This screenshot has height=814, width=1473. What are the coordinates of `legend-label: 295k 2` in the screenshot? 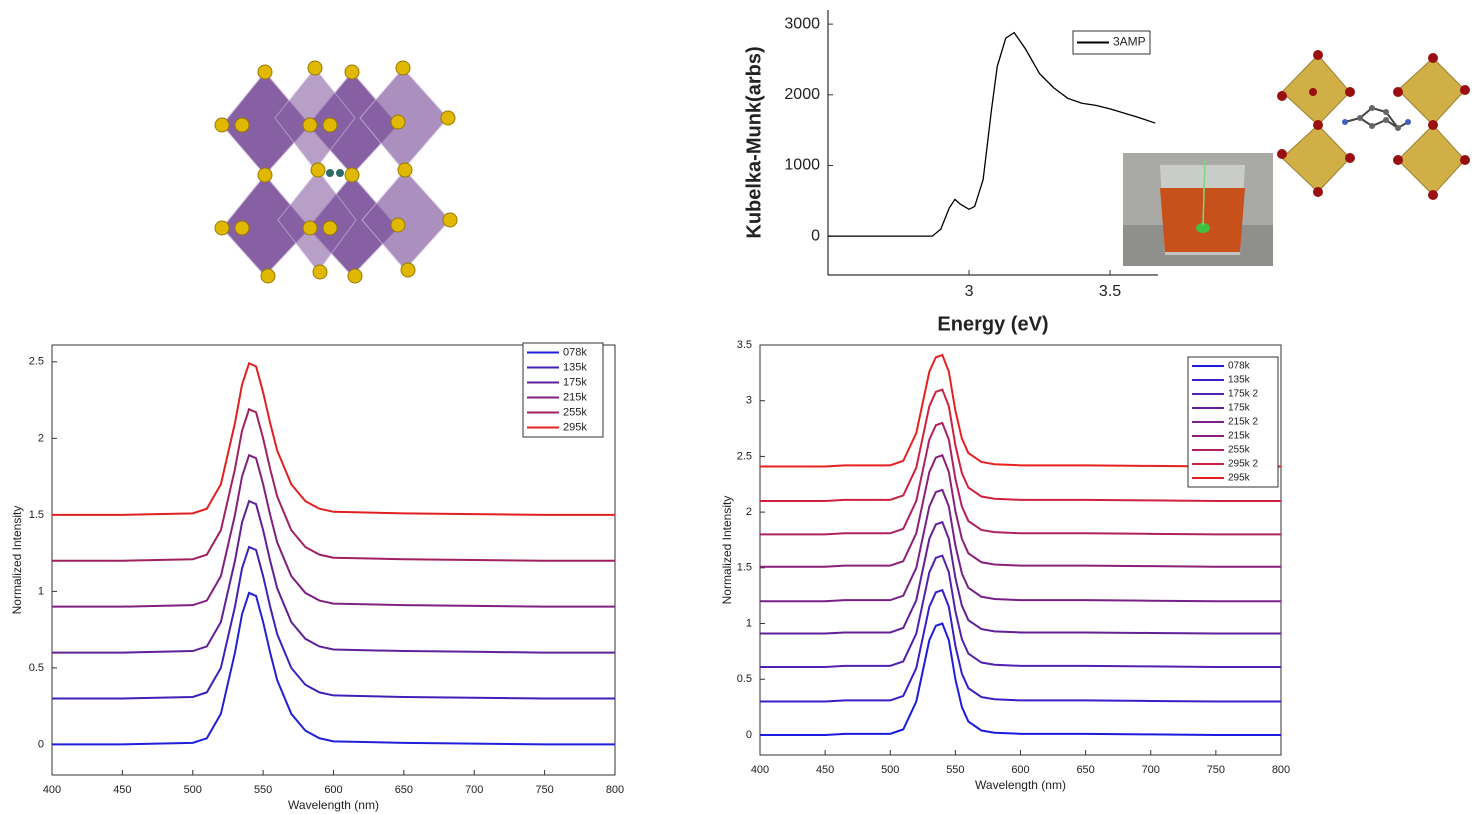 It's located at (1243, 464).